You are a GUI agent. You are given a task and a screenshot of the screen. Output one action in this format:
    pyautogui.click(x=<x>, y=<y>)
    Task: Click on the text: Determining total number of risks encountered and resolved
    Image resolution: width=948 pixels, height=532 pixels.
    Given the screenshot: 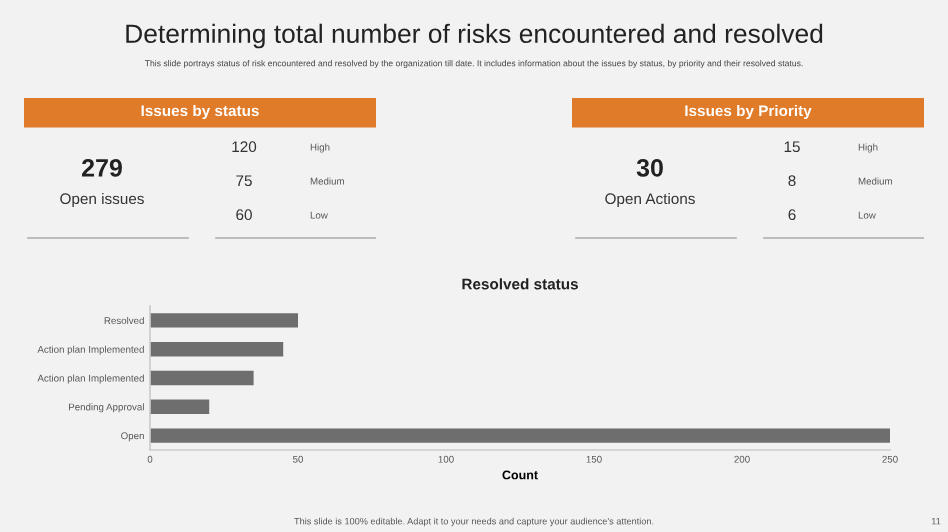 What is the action you would take?
    pyautogui.click(x=474, y=36)
    